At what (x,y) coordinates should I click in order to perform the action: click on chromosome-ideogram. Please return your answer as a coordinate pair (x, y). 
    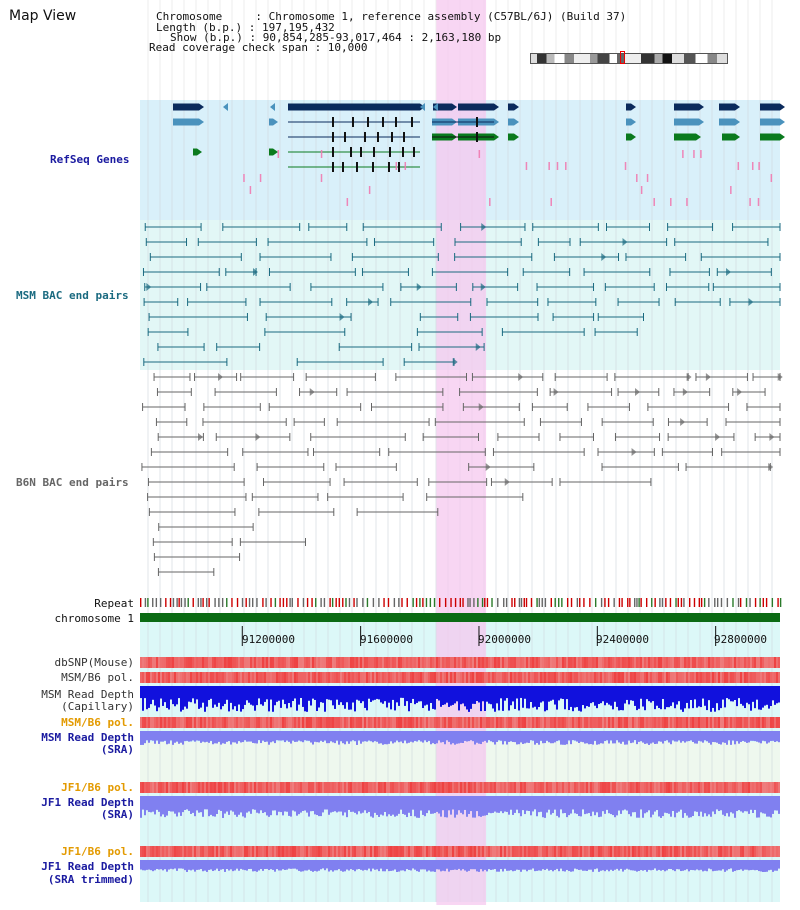
    Looking at the image, I should click on (629, 58).